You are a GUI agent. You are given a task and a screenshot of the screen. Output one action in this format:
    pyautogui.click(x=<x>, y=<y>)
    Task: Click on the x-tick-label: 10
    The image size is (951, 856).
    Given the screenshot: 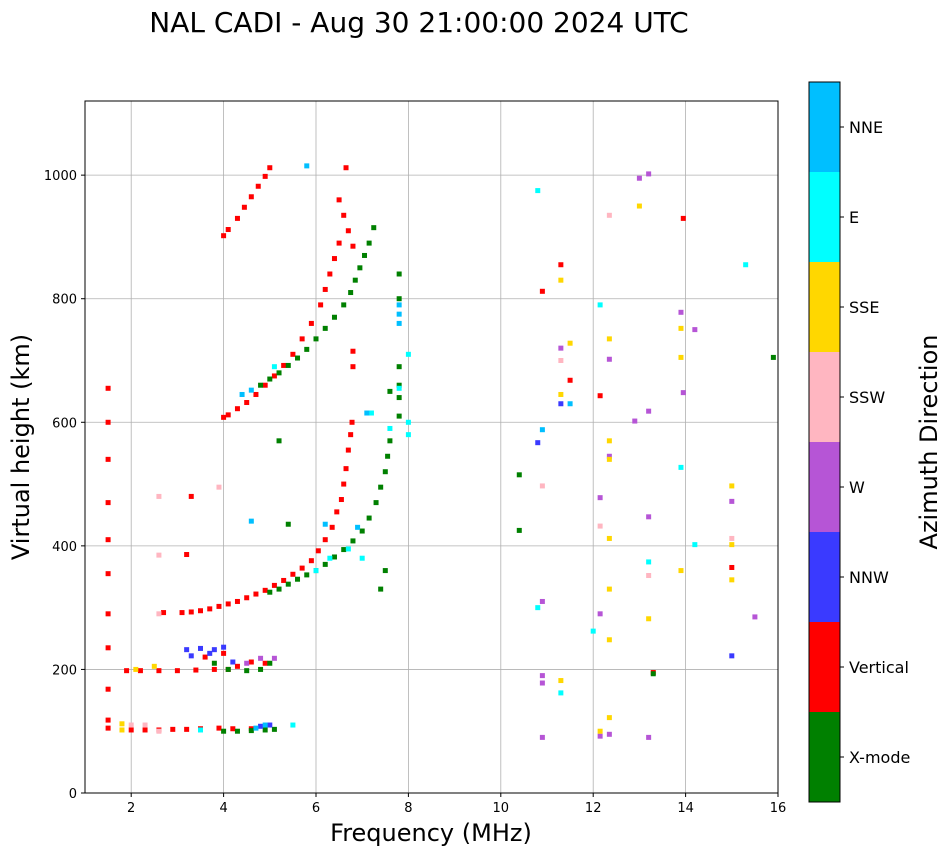 What is the action you would take?
    pyautogui.click(x=501, y=808)
    